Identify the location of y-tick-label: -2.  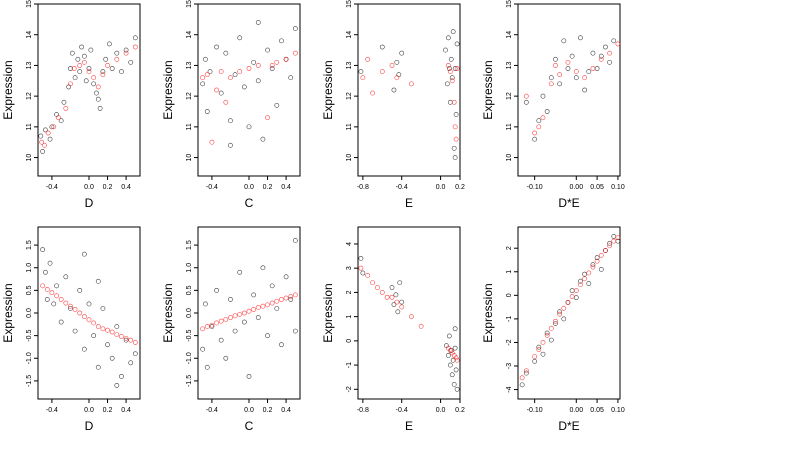
(509, 342).